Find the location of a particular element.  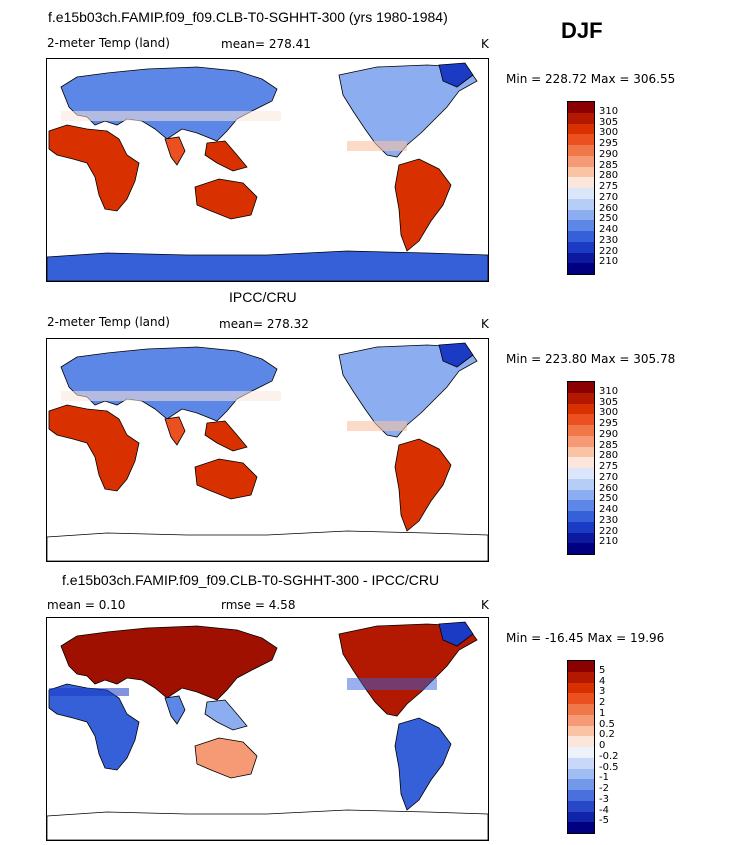

colorbar-level-label: 275 is located at coordinates (609, 466).